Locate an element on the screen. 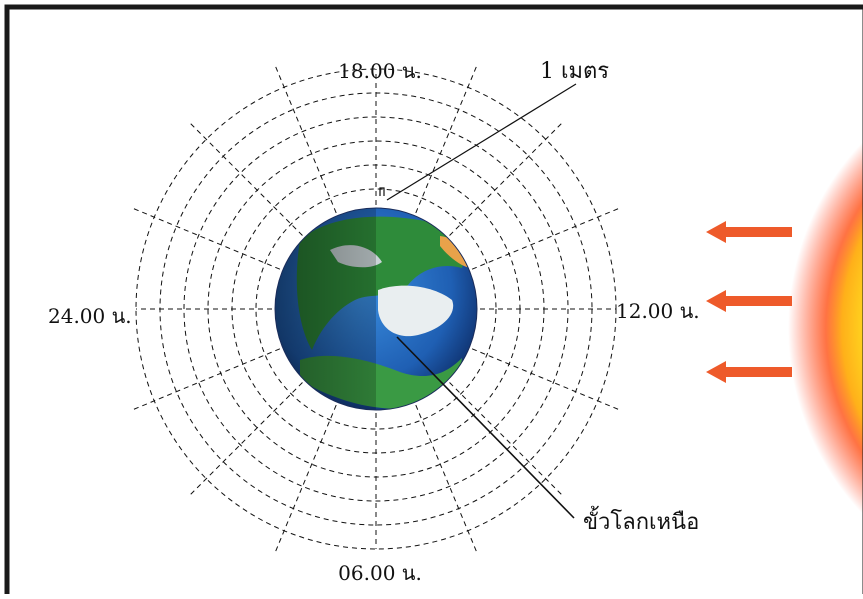 The height and width of the screenshot is (599, 863). sun is located at coordinates (825, 328).